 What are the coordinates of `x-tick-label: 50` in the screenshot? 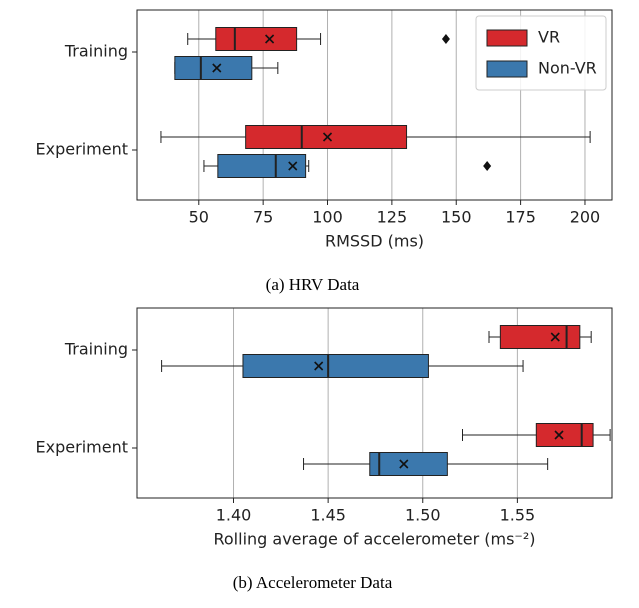 It's located at (199, 217).